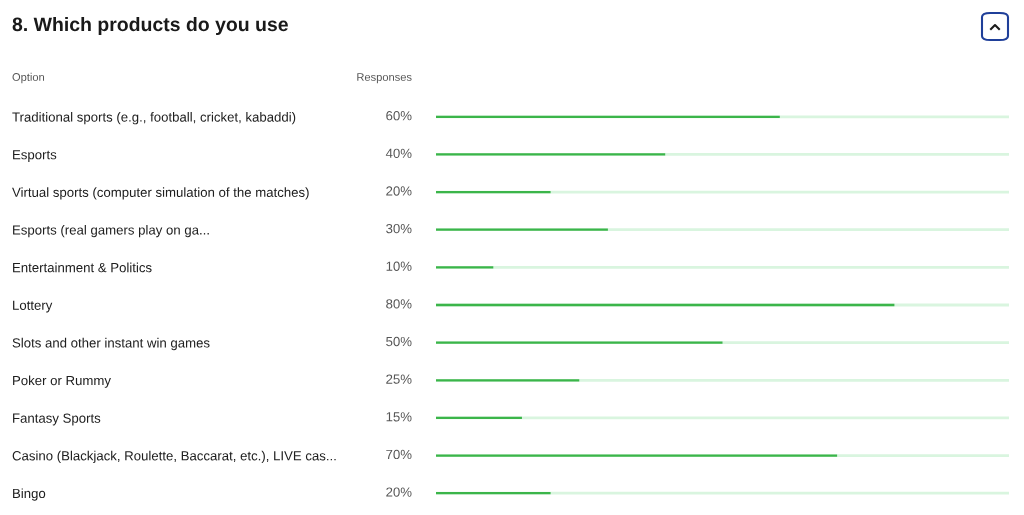 The image size is (1024, 515). Describe the element at coordinates (33, 306) in the screenshot. I see `y-tick-label: Lottery` at that location.